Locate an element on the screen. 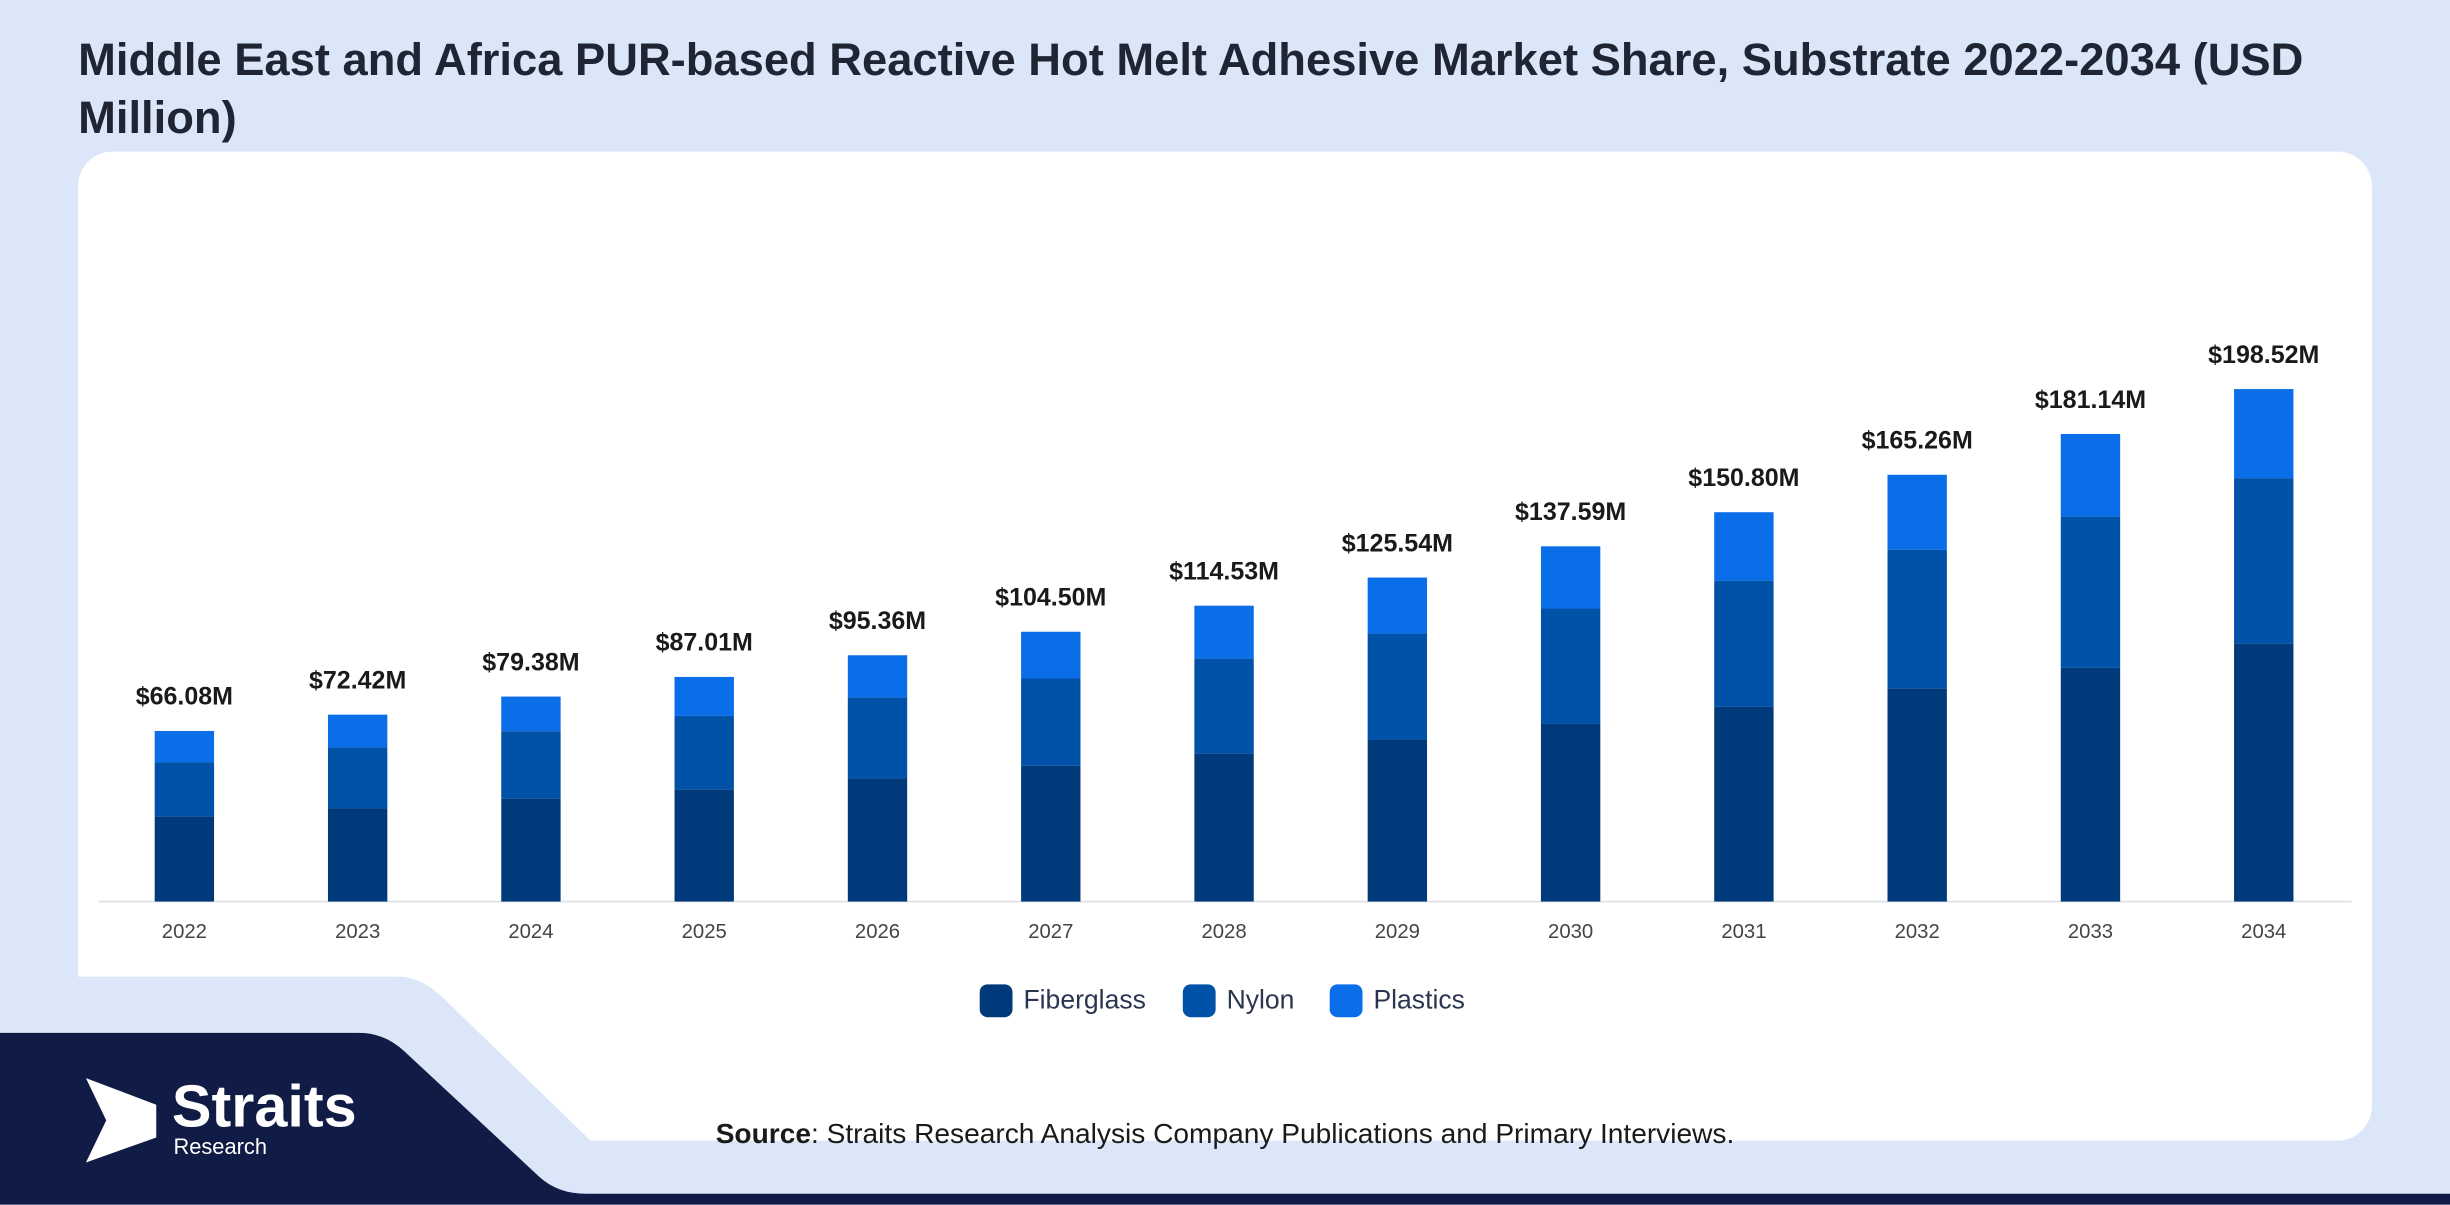  x-tick-label: 2029 is located at coordinates (1397, 932).